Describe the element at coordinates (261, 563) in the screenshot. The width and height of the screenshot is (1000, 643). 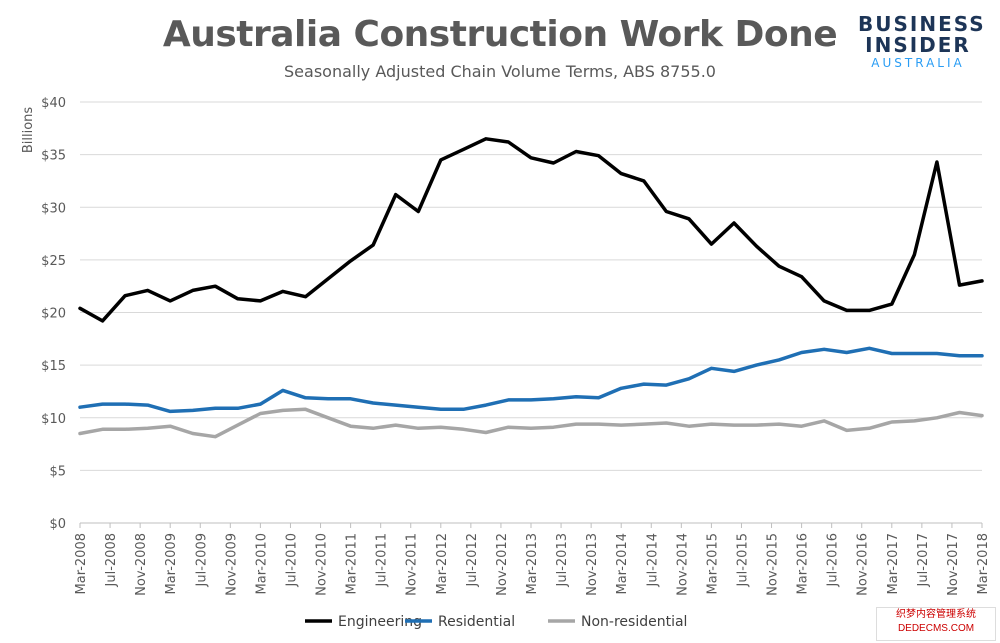
I see `x-tick-label: Mar-2010` at that location.